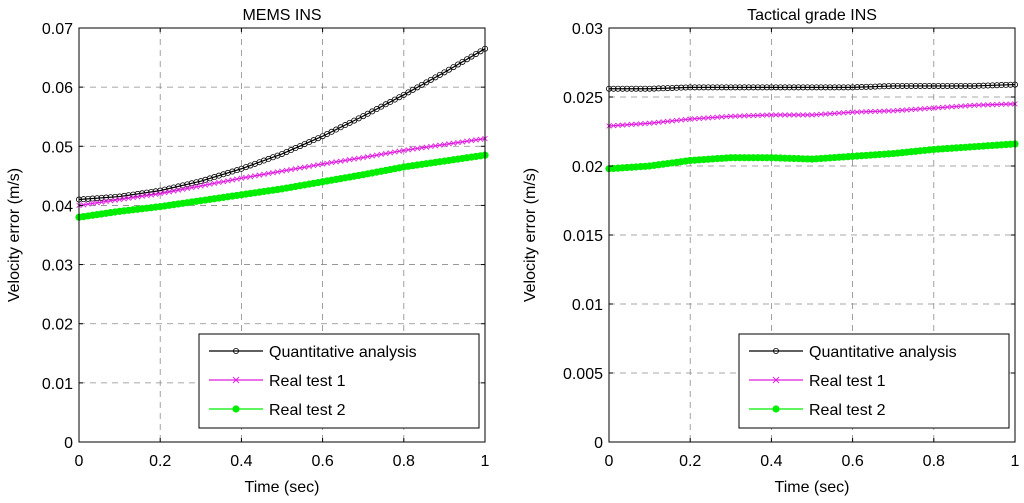  Describe the element at coordinates (57, 206) in the screenshot. I see `y-tick-label: 0.04` at that location.